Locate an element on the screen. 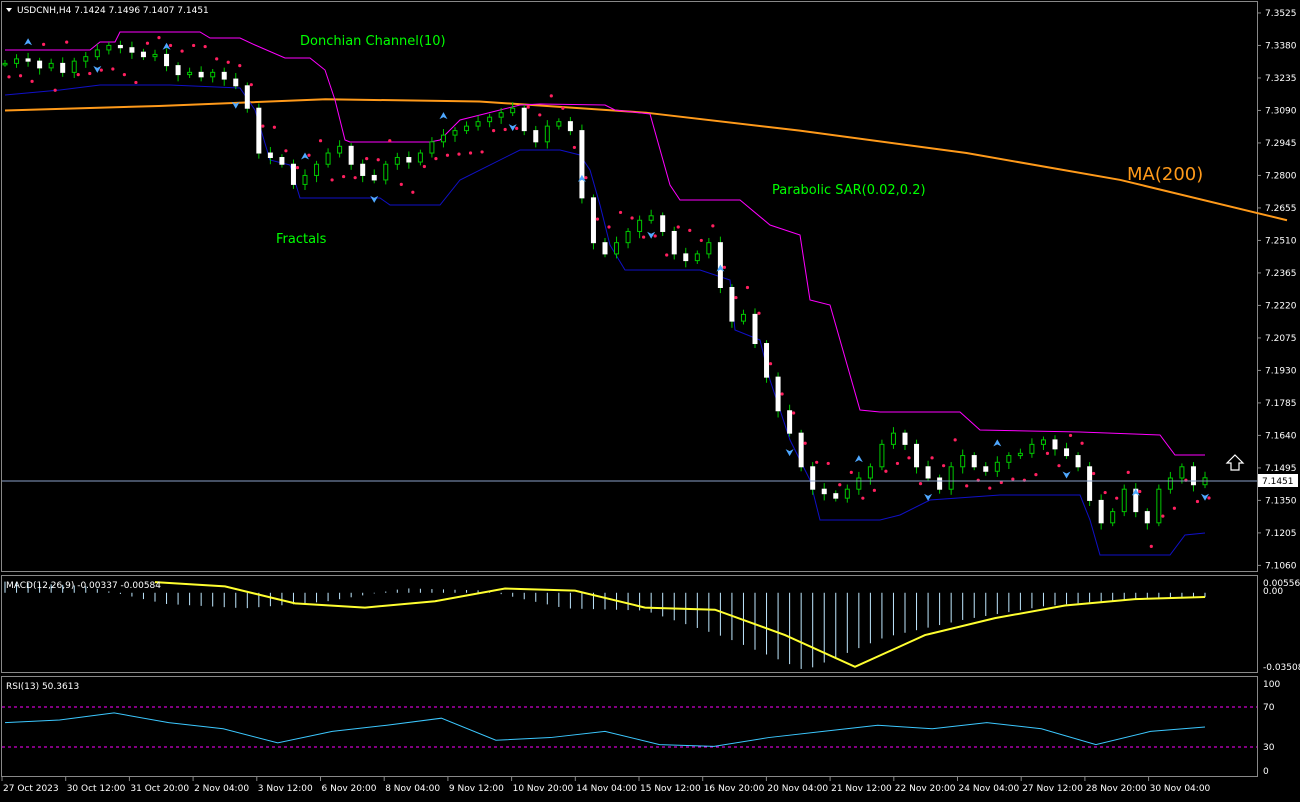 The height and width of the screenshot is (802, 1300). time-tick-label: 30 Oct 12:00 is located at coordinates (96, 789).